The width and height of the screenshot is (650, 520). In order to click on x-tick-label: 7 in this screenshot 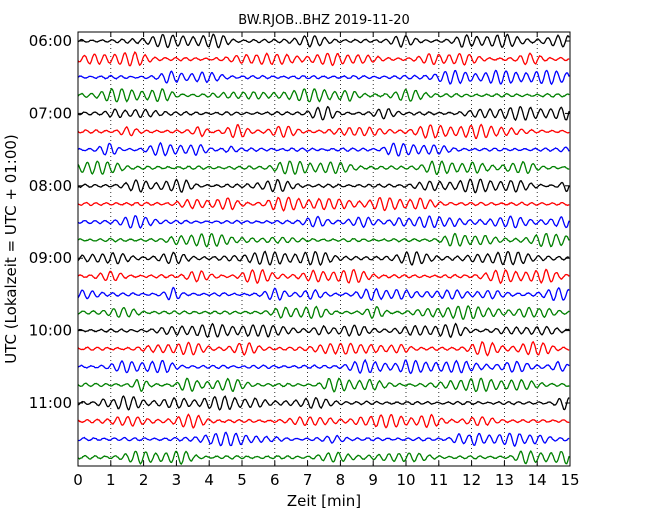, I will do `click(308, 480)`.